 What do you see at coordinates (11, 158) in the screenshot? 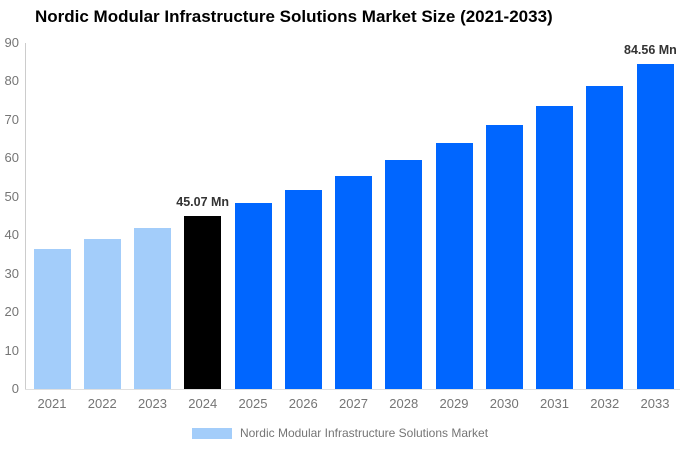
I see `y-axis-tick-label: 60` at bounding box center [11, 158].